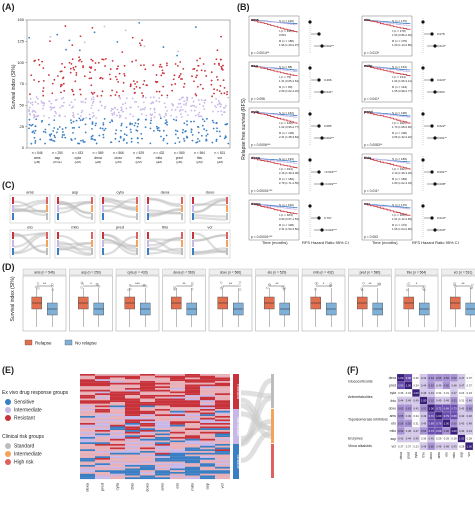 The height and width of the screenshot is (505, 475). I want to click on hr-value: 2.13 (1.36-3.32), so click(402, 173).